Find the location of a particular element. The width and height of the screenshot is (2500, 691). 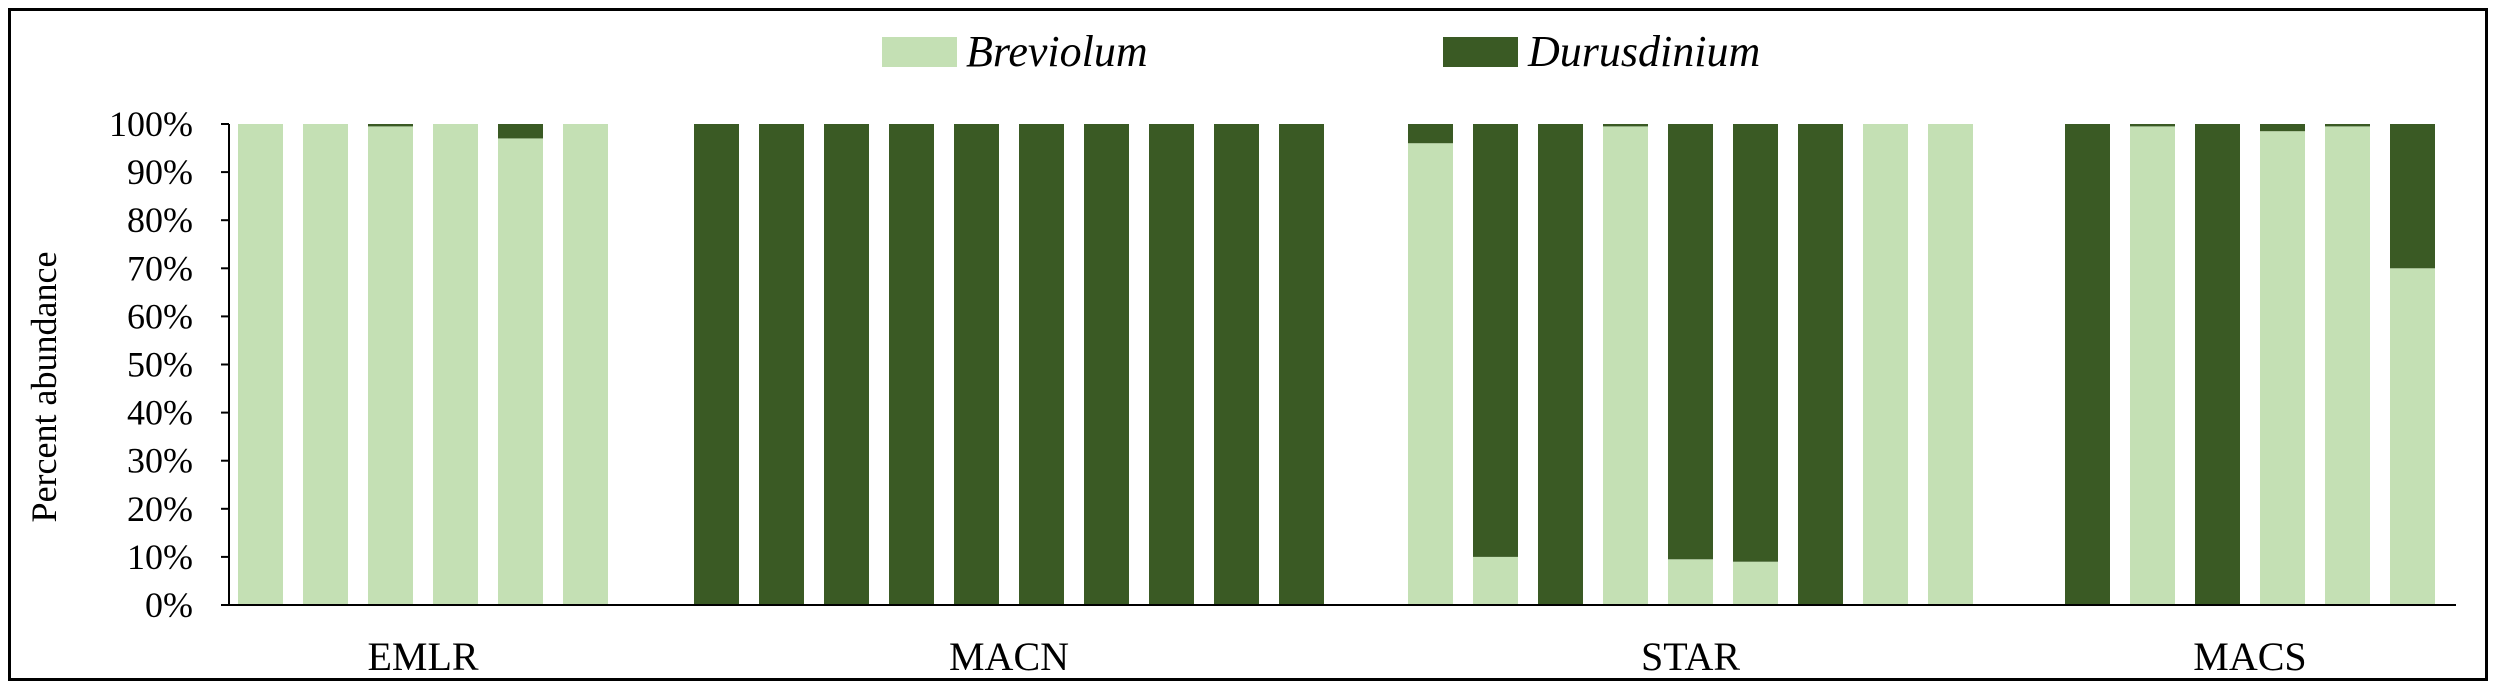

bar-emlr-4-breviolum is located at coordinates (455, 364).